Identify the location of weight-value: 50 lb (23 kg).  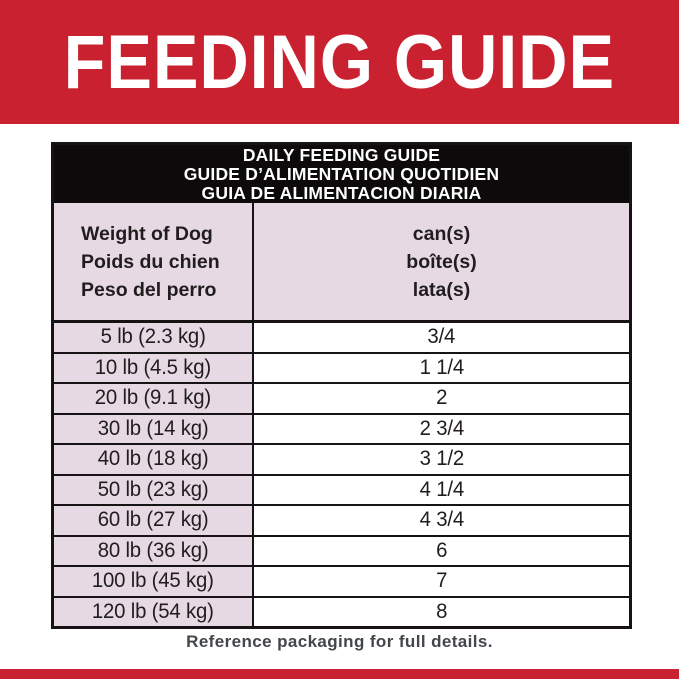
(153, 489).